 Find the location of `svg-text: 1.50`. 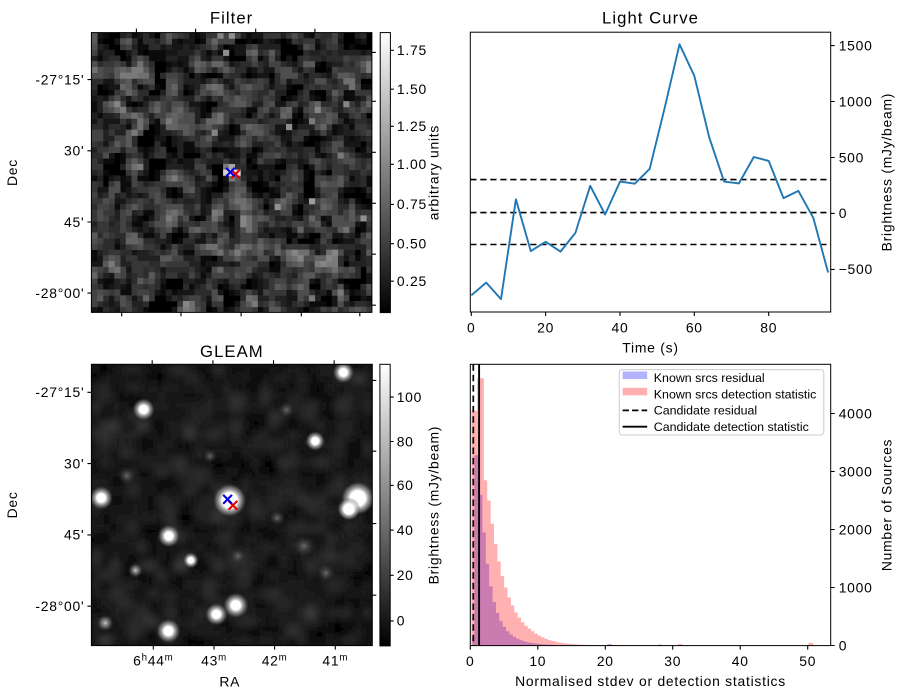

svg-text: 1.50 is located at coordinates (412, 89).